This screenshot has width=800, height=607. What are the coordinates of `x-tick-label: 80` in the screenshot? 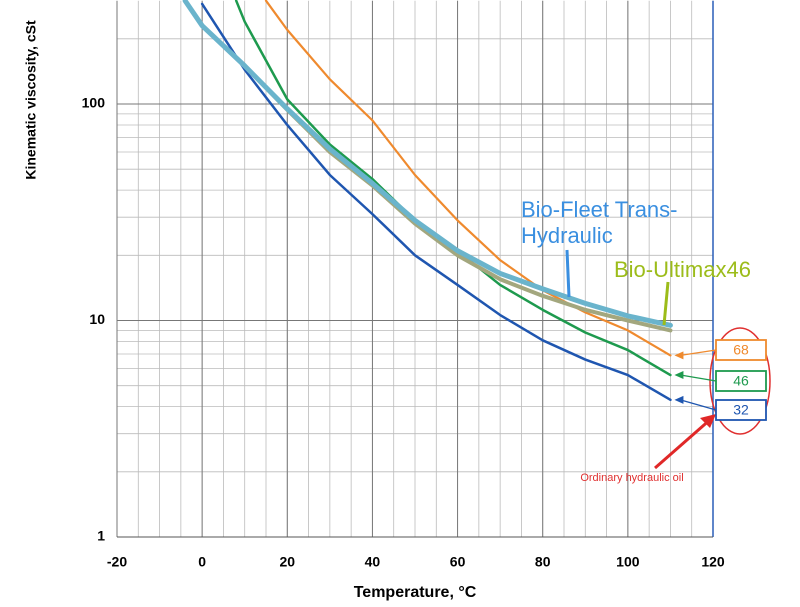 It's located at (543, 562).